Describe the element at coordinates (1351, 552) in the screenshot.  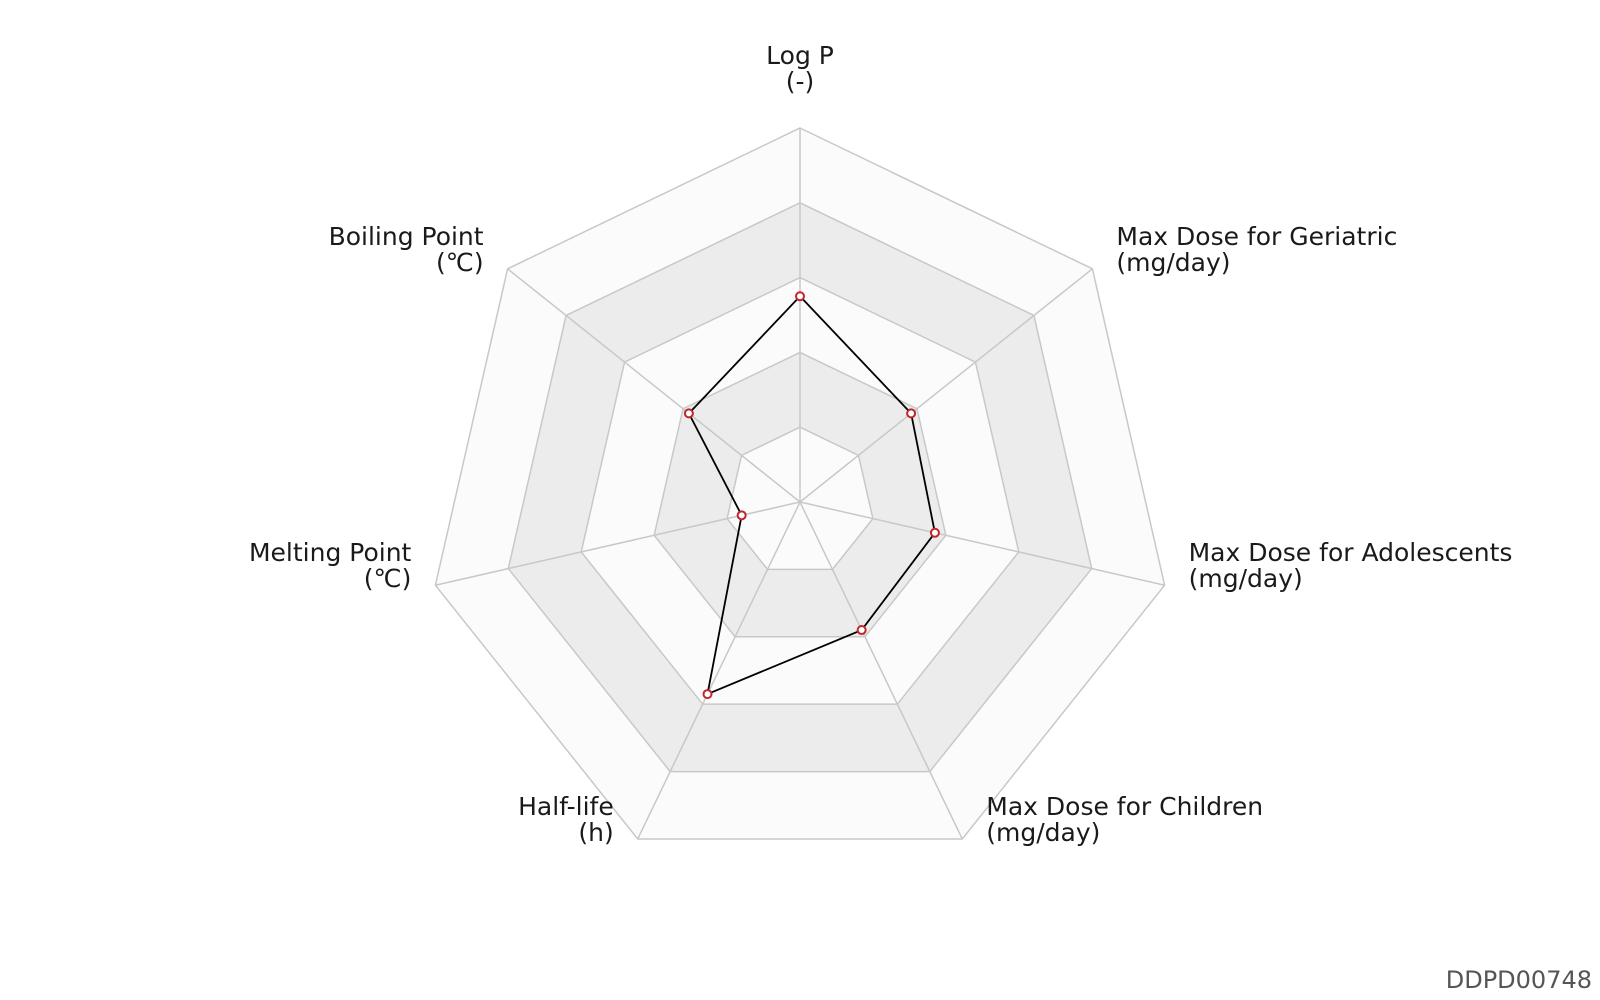
I see `axis-label-name-2: Max Dose for Adolescents` at that location.